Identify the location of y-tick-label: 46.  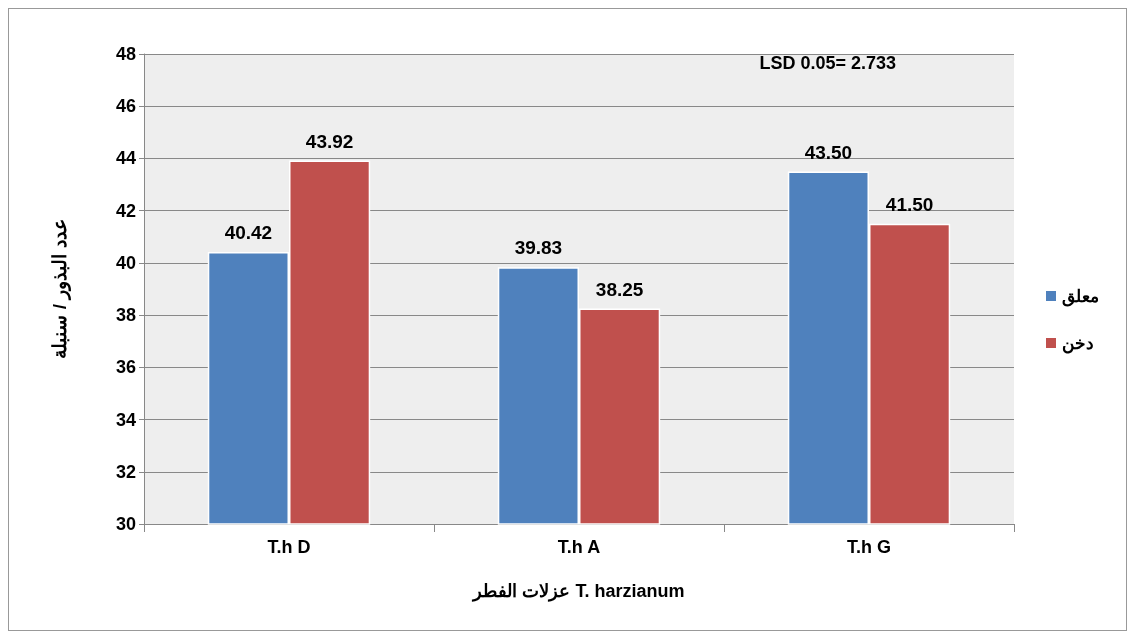
(125, 106).